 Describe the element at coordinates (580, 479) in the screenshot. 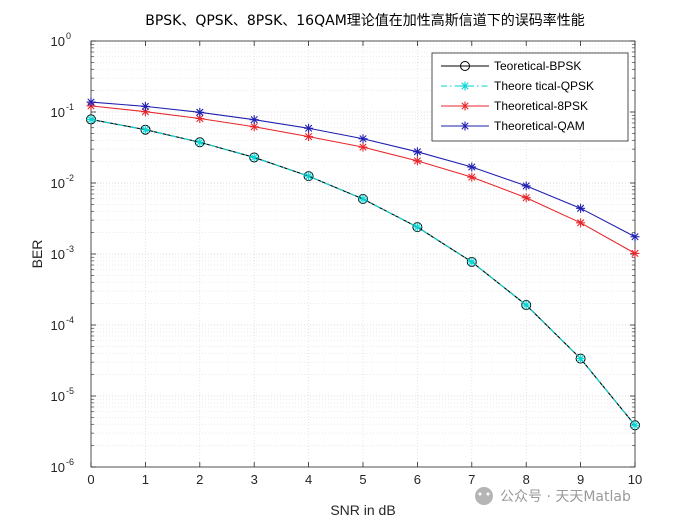

I see `x-tick-label: 9` at that location.